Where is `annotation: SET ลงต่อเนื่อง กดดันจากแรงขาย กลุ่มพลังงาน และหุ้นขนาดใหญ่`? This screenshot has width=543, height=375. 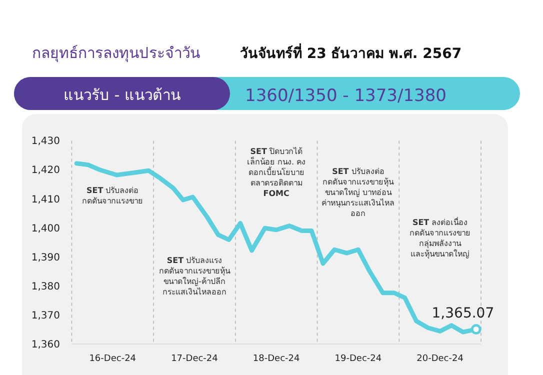
annotation: SET ลงต่อเนื่อง กดดันจากแรงขาย กลุ่มพลังงาน และหุ้นขนาดใหญ่ is located at coordinates (440, 237).